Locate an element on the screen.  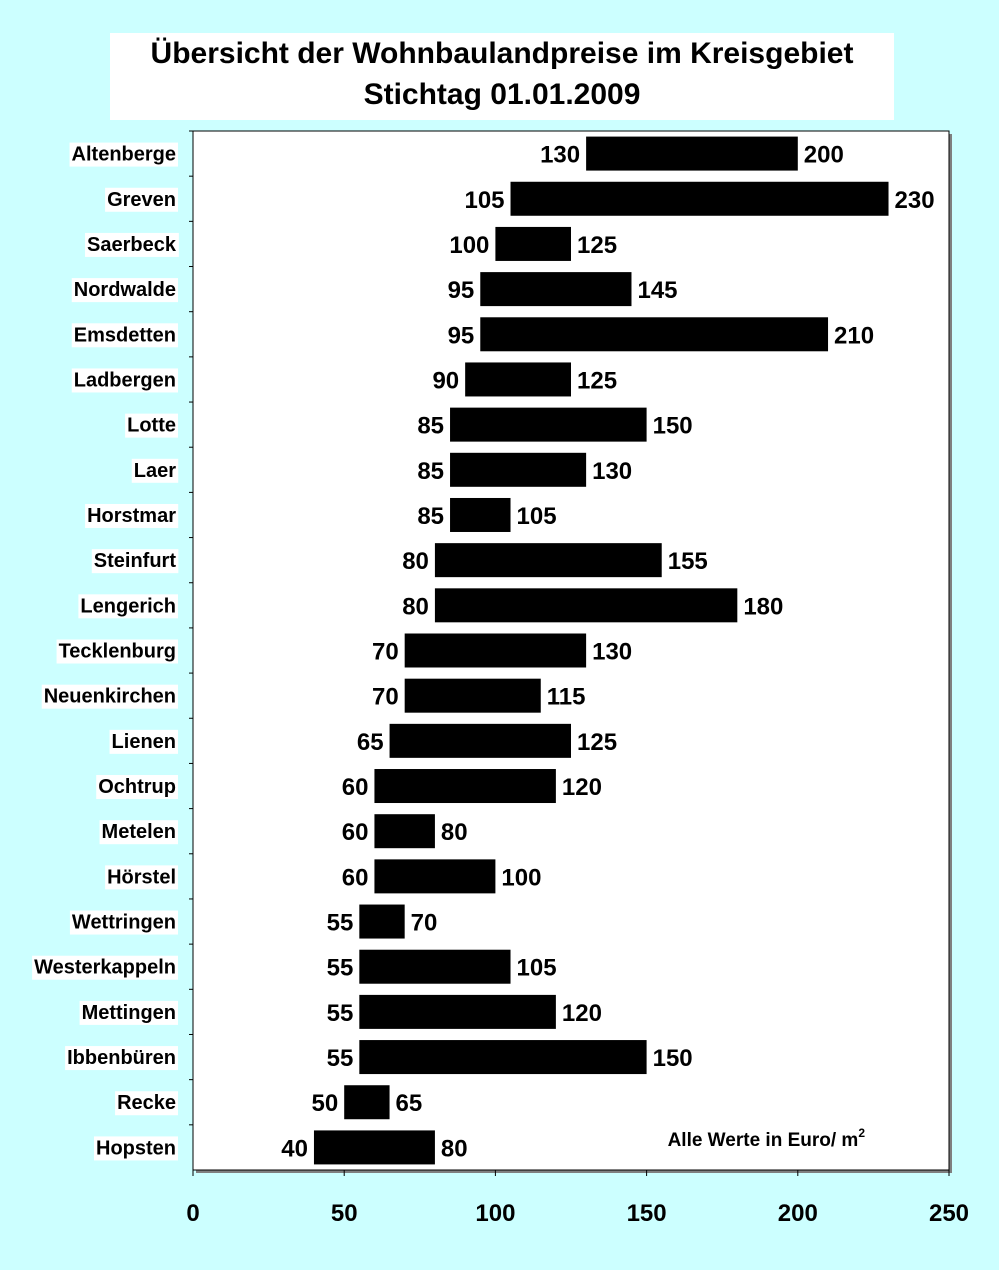
bar-hopsten is located at coordinates (374, 1147).